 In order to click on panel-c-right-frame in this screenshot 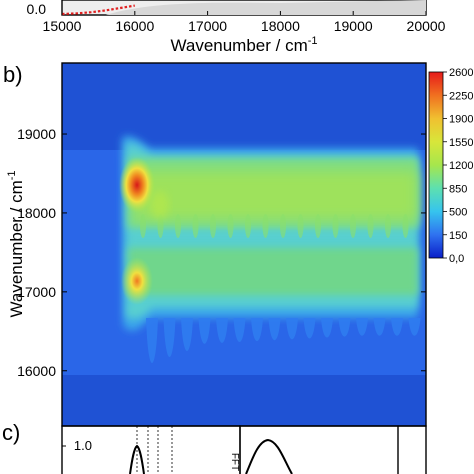, I will do `click(333, 449)`.